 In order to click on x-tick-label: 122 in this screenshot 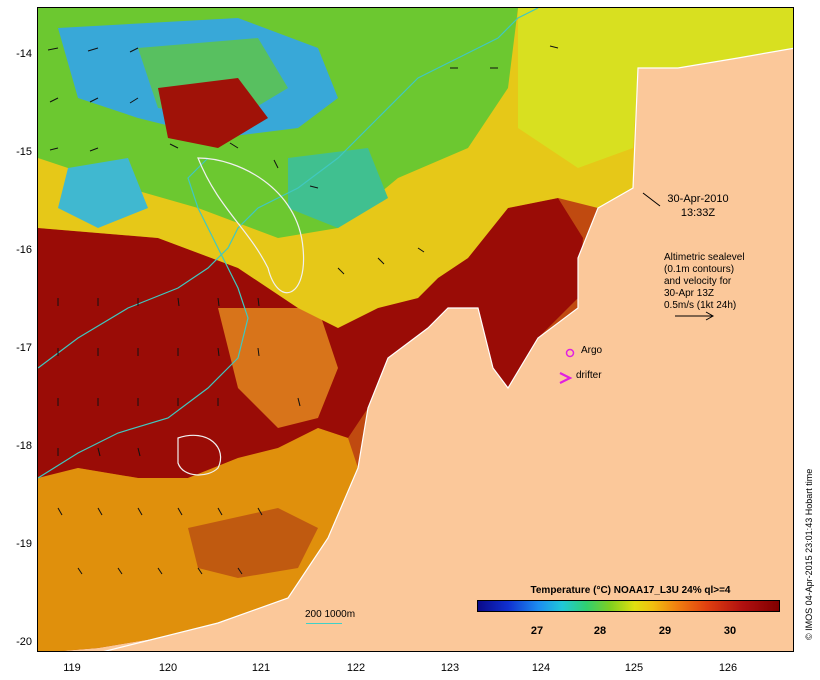, I will do `click(356, 668)`.